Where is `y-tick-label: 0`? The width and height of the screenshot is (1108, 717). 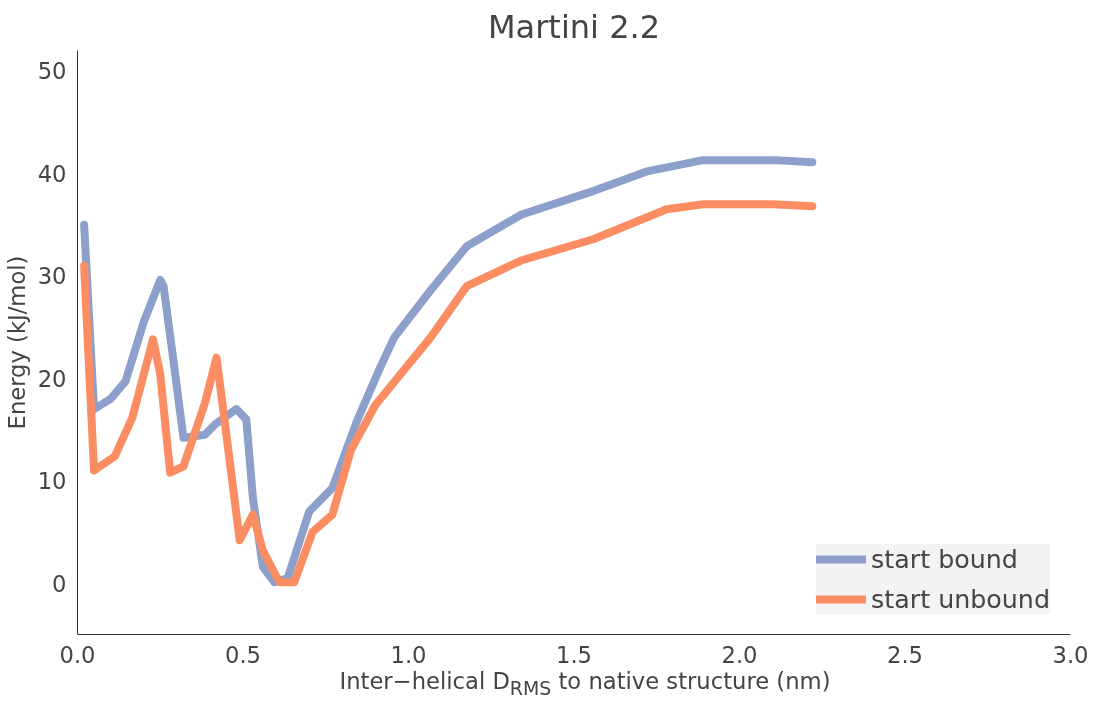 y-tick-label: 0 is located at coordinates (59, 583).